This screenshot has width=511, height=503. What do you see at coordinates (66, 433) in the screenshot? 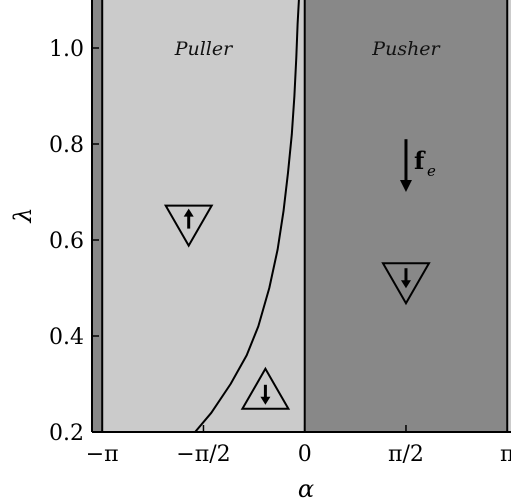
I see `y-tick-label-0: 0.2` at bounding box center [66, 433].